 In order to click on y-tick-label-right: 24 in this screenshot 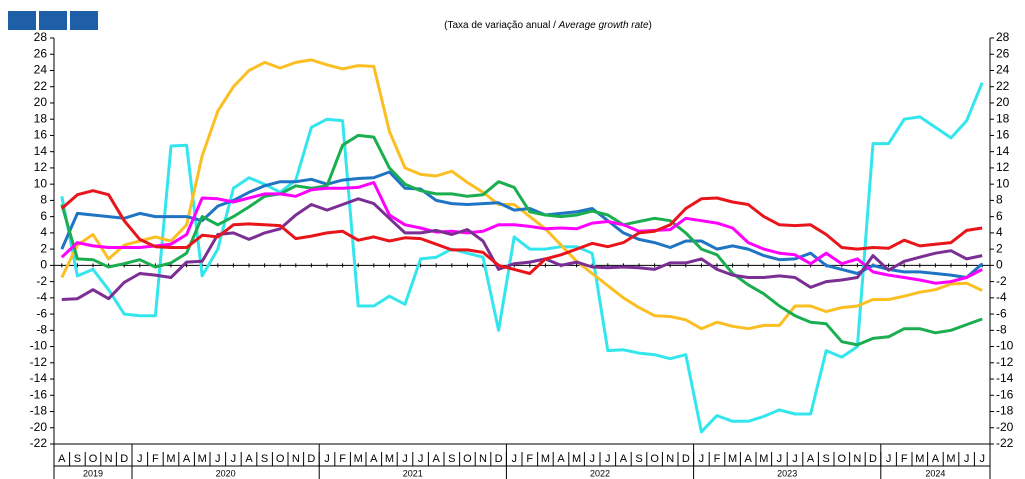, I will do `click(1003, 70)`.